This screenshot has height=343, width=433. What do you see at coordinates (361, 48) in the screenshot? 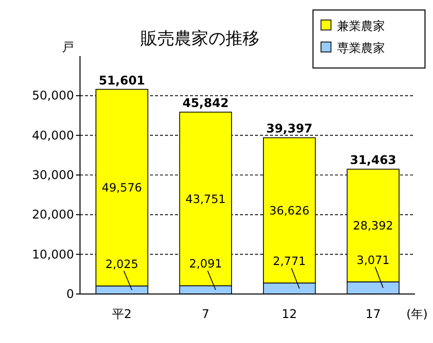
I see `legend-label: 専業農家` at bounding box center [361, 48].